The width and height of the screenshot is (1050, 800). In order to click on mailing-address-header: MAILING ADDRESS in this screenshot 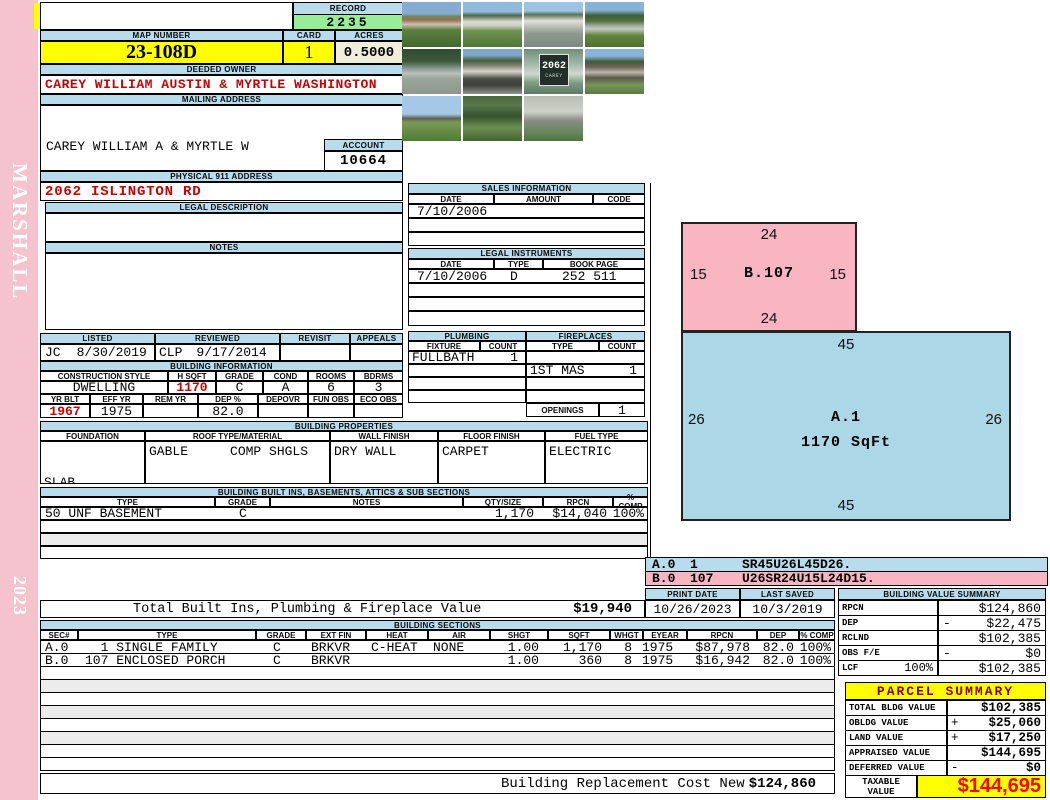, I will do `click(221, 99)`.